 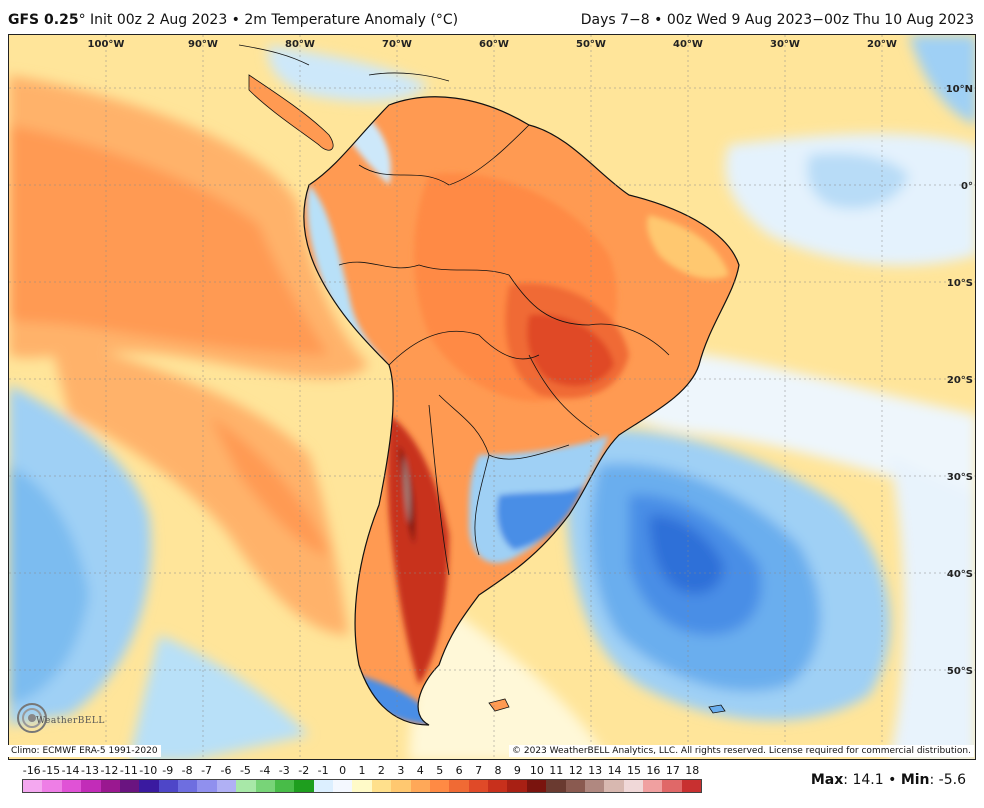 What do you see at coordinates (323, 770) in the screenshot?
I see `scale-tick: -1` at bounding box center [323, 770].